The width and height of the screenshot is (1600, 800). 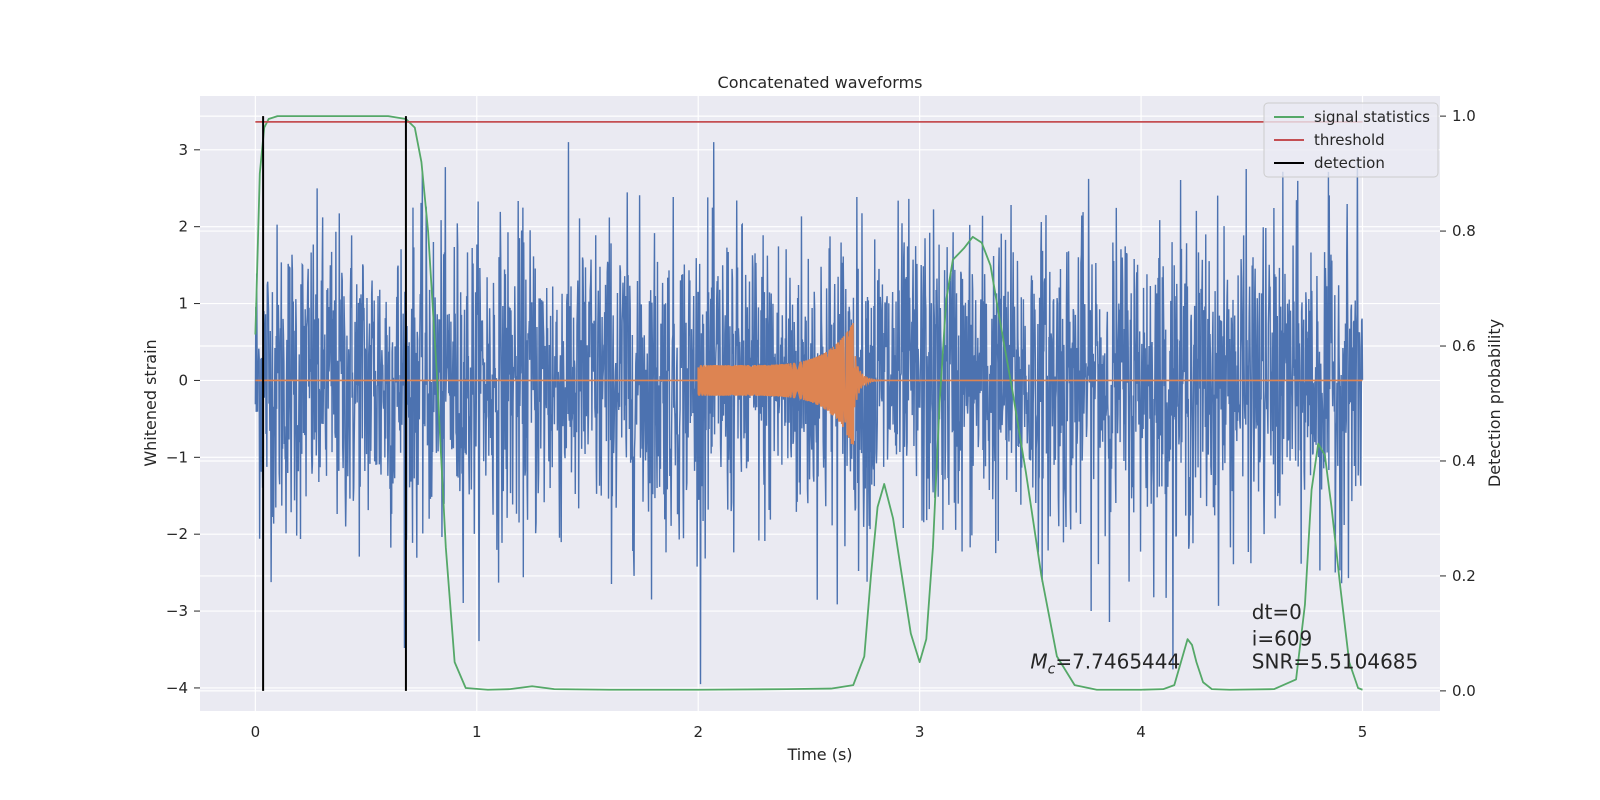 I want to click on y2-axis-label: Detection probability, so click(x=1494, y=403).